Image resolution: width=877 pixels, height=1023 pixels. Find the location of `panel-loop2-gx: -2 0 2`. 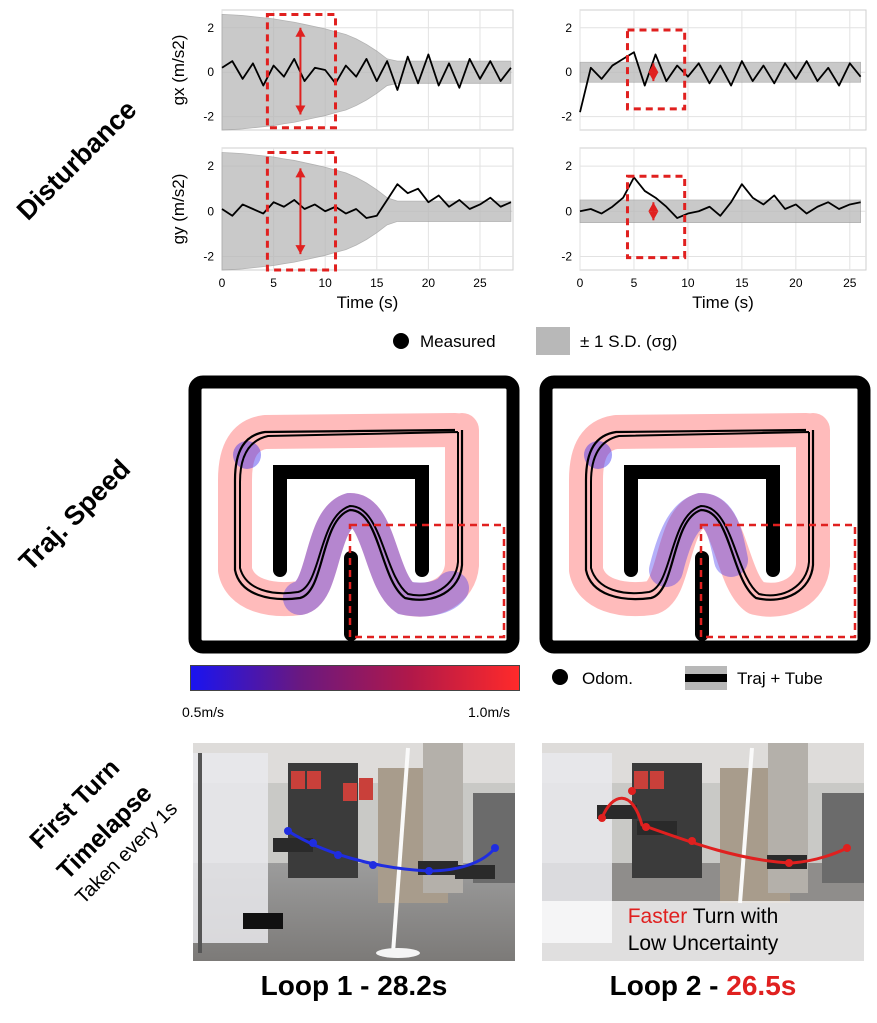

panel-loop2-gx: -2 0 2 is located at coordinates (714, 70).